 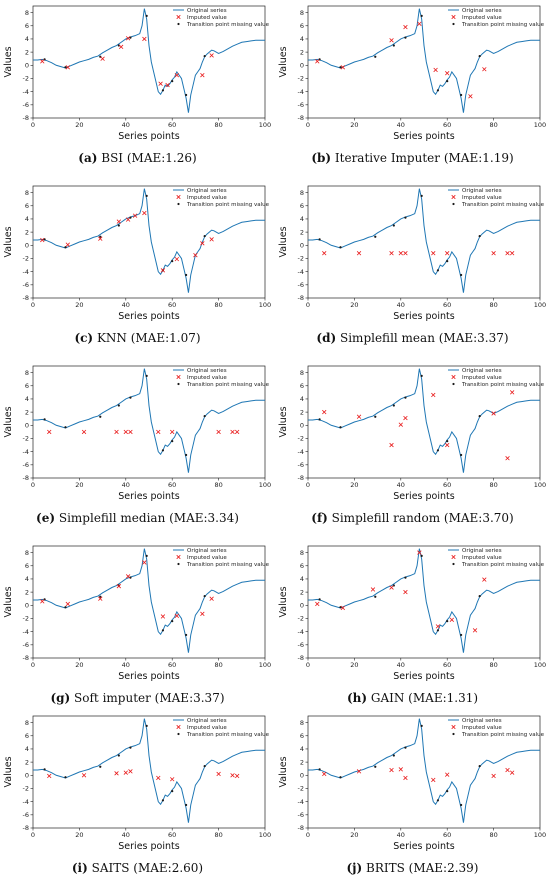 I want to click on caption-text: Iterative Imputer (MAE:1.19), so click(x=424, y=158).